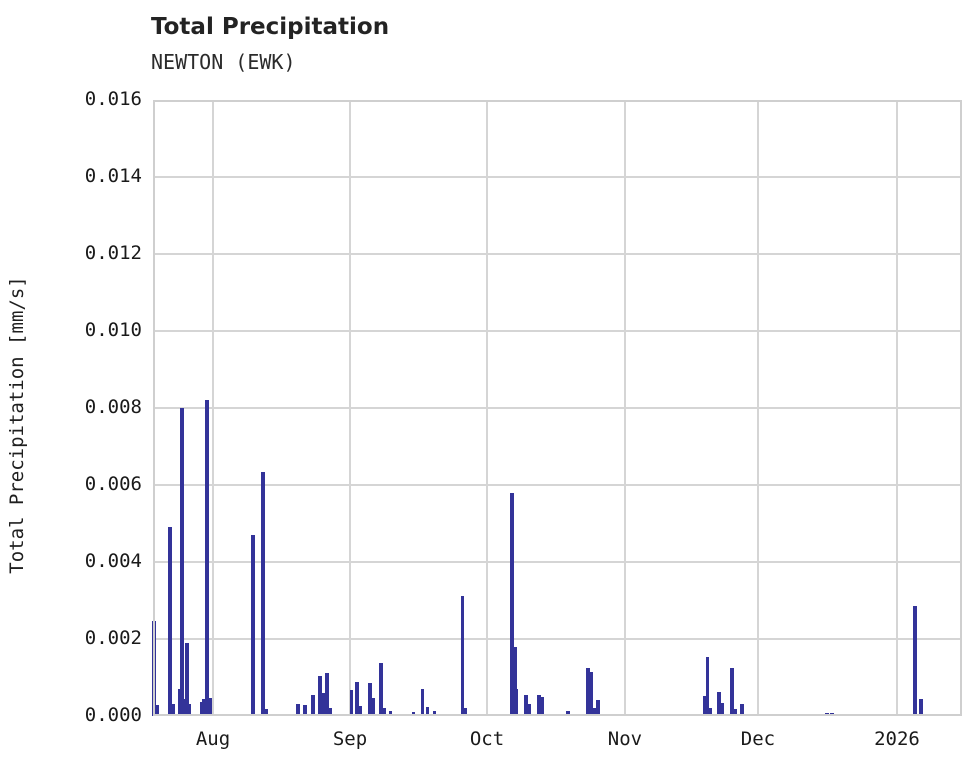 The height and width of the screenshot is (780, 980). What do you see at coordinates (113, 561) in the screenshot?
I see `y-tick-label: 0.004` at bounding box center [113, 561].